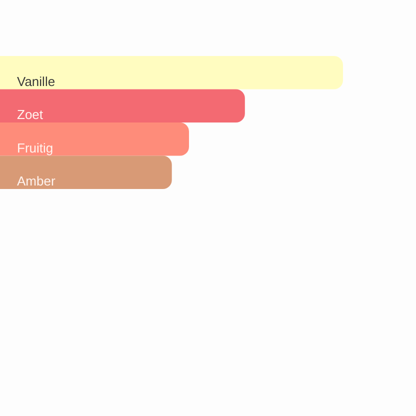 This screenshot has width=416, height=416. I want to click on y-tick-label: Vanille, so click(36, 81).